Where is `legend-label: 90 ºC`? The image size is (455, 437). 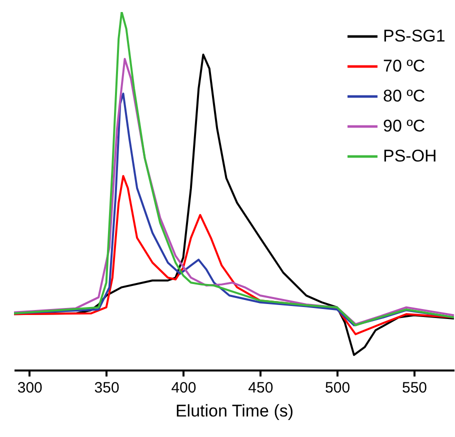
legend-label: 90 ºC is located at coordinates (404, 126).